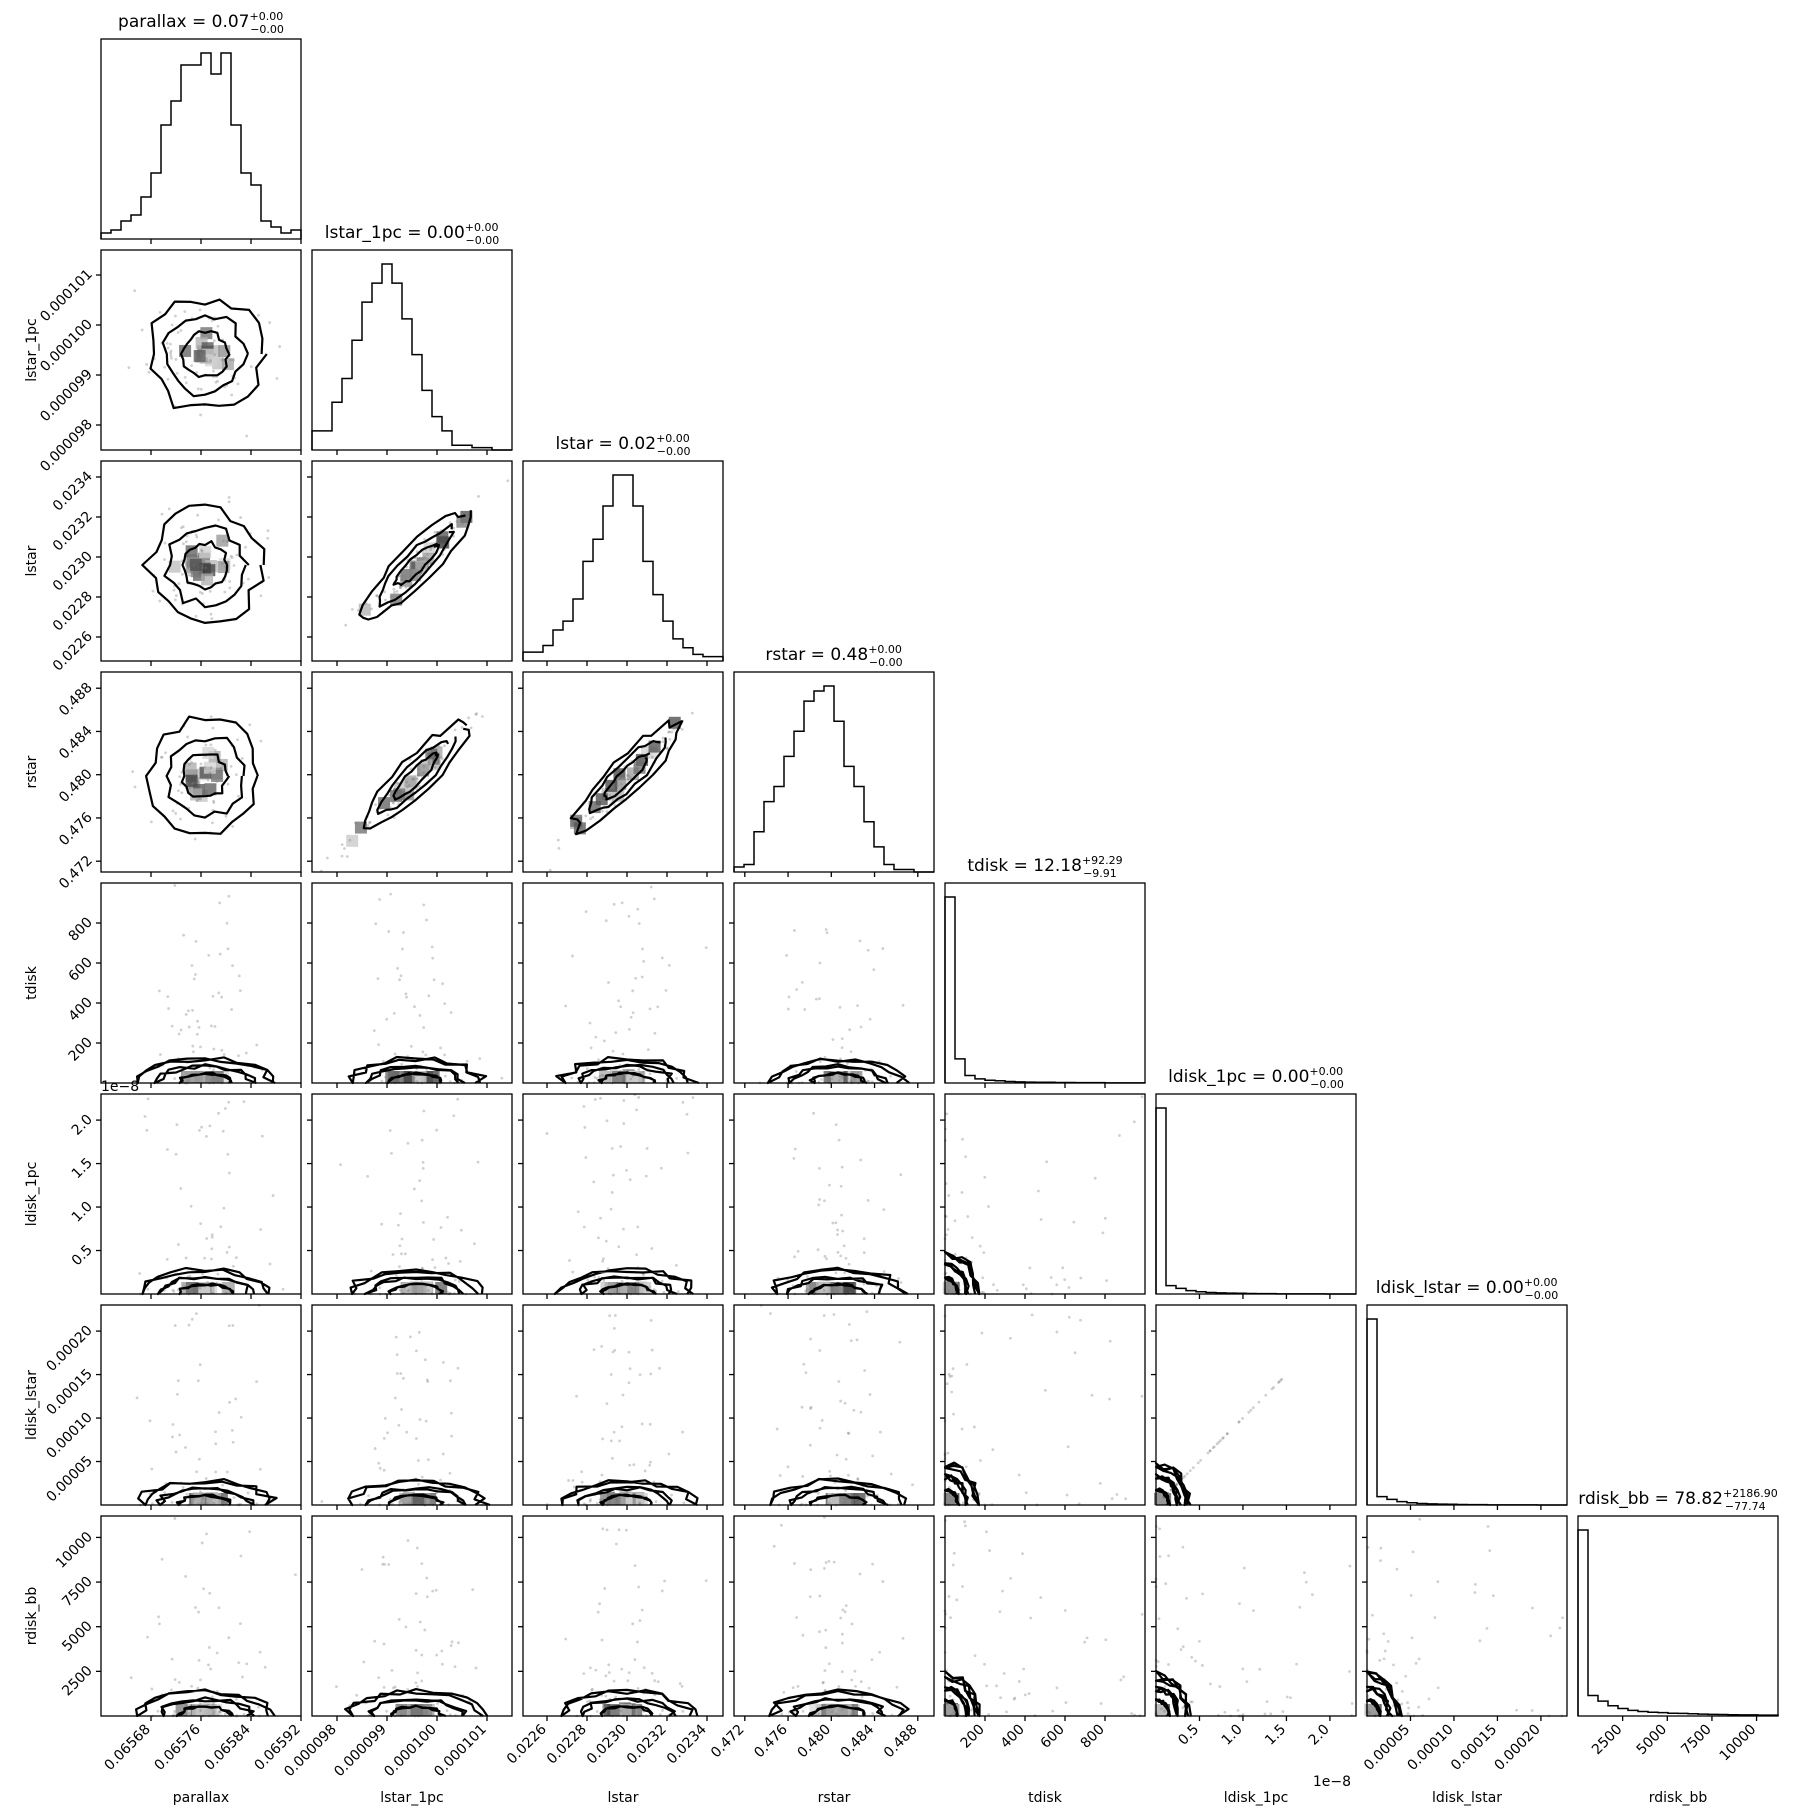  Describe the element at coordinates (199, 774) in the screenshot. I see `panel-rstar-parallax` at that location.